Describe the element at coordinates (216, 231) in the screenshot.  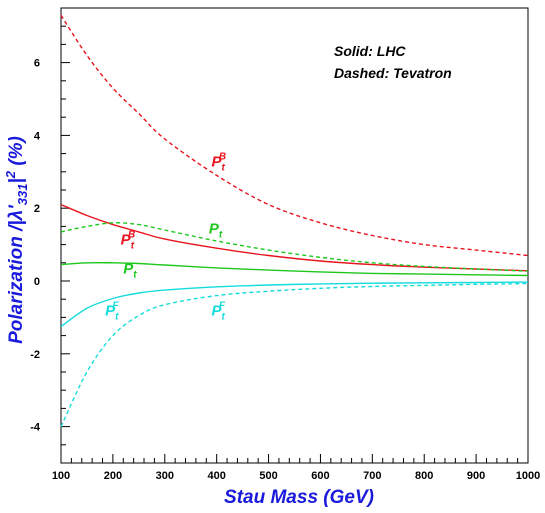
I see `curve-label-3: Pt` at that location.